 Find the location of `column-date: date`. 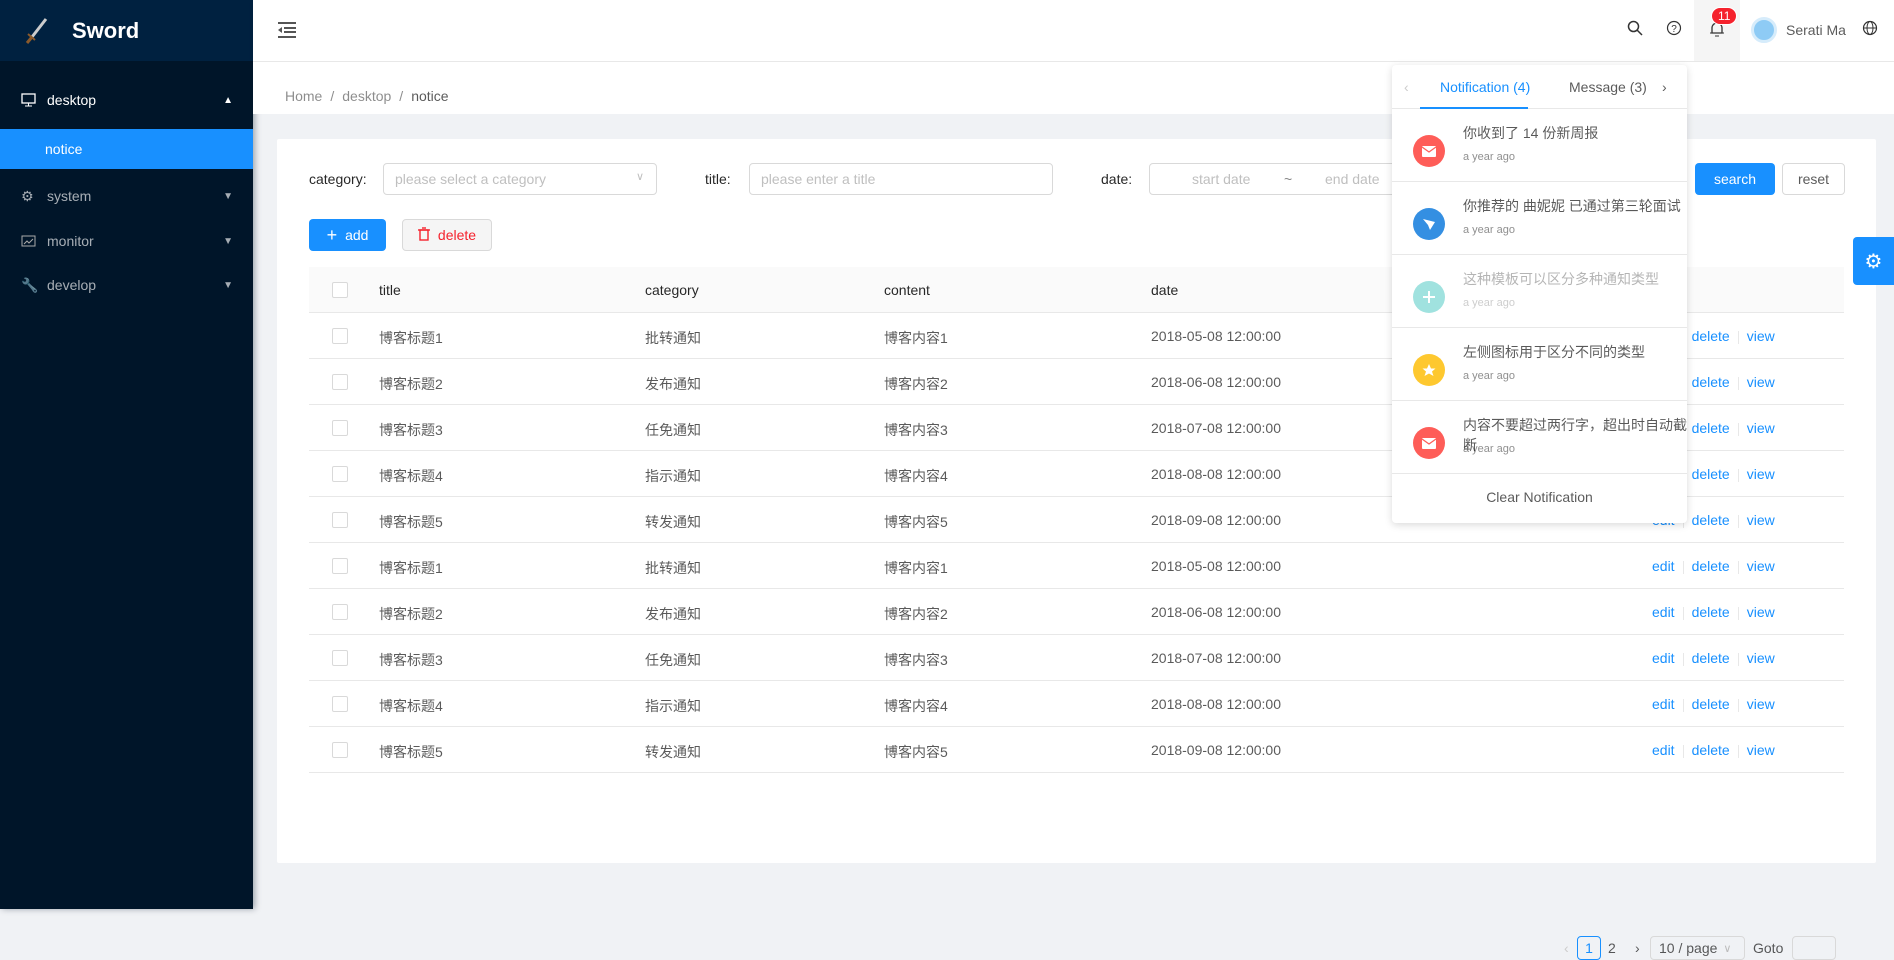

column-date: date is located at coordinates (1165, 290).